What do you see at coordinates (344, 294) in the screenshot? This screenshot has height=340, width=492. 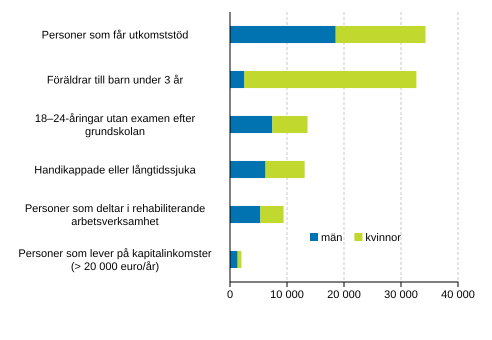 I see `x-tick-label: 20 000` at bounding box center [344, 294].